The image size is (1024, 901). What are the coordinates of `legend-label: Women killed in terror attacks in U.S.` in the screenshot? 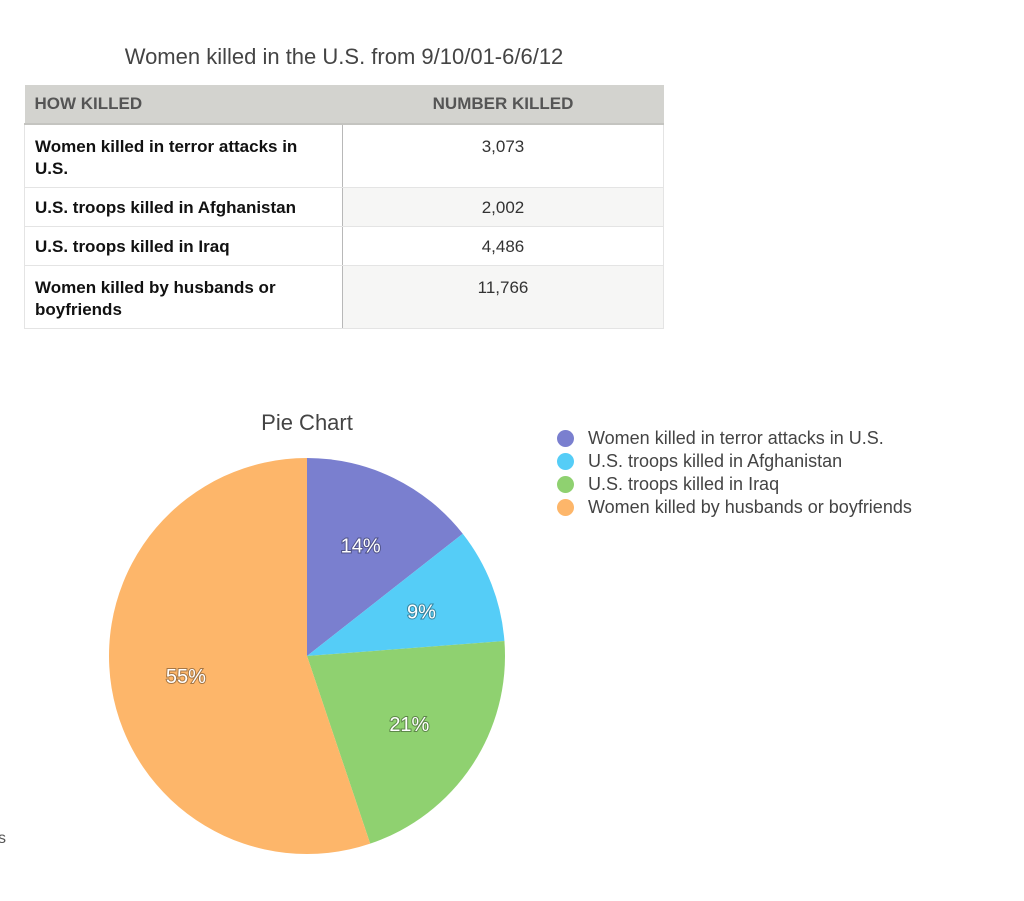 It's located at (736, 438).